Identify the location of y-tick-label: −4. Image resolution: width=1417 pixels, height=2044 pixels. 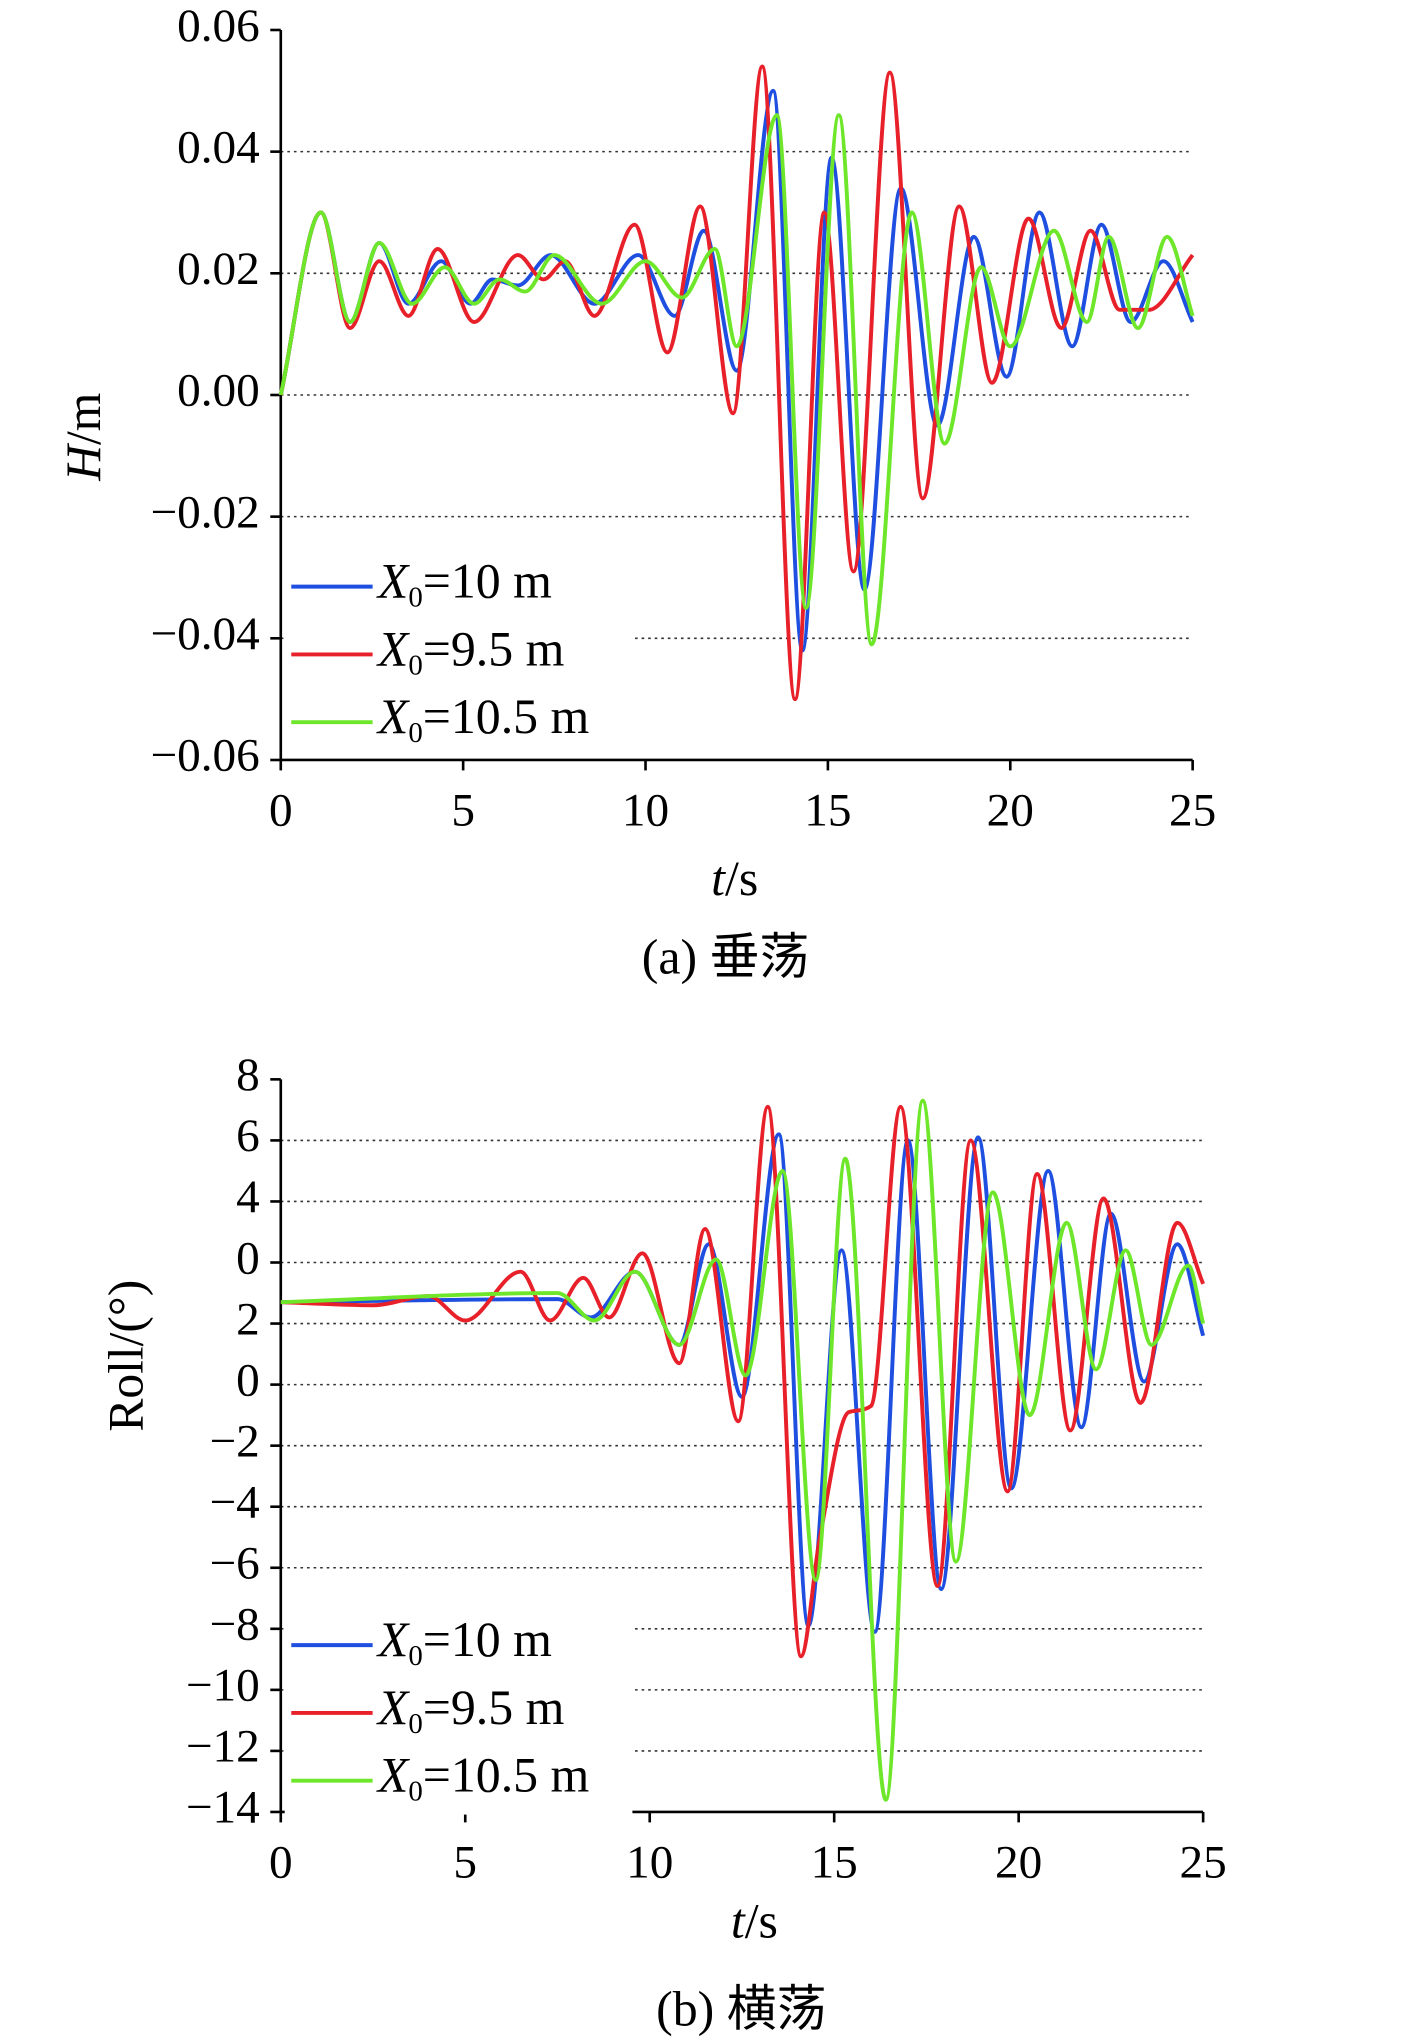
(235, 1503).